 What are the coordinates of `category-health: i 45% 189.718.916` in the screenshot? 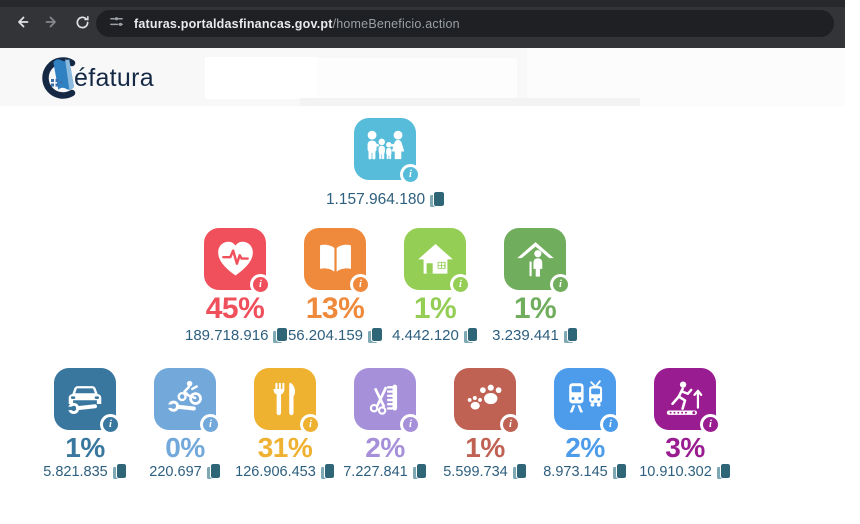 It's located at (236, 286).